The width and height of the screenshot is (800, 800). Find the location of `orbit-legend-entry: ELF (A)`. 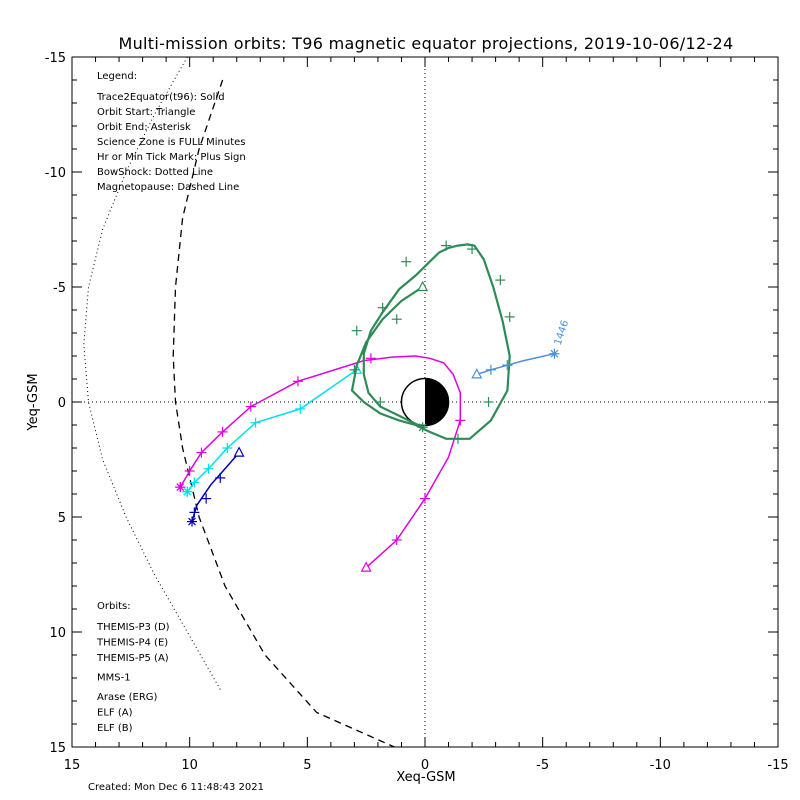

orbit-legend-entry: ELF (A) is located at coordinates (115, 713).